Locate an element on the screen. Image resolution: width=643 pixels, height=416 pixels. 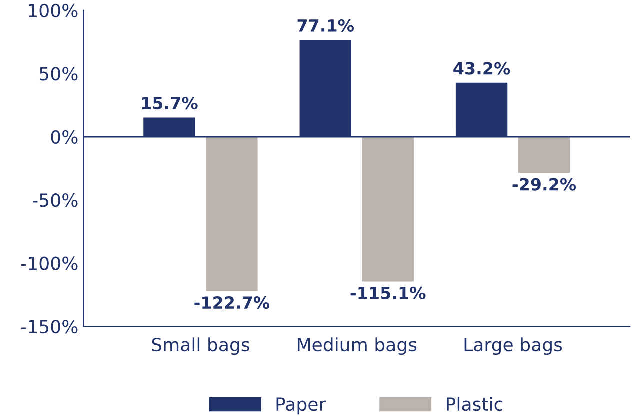
data-label: -122.7% is located at coordinates (232, 303).